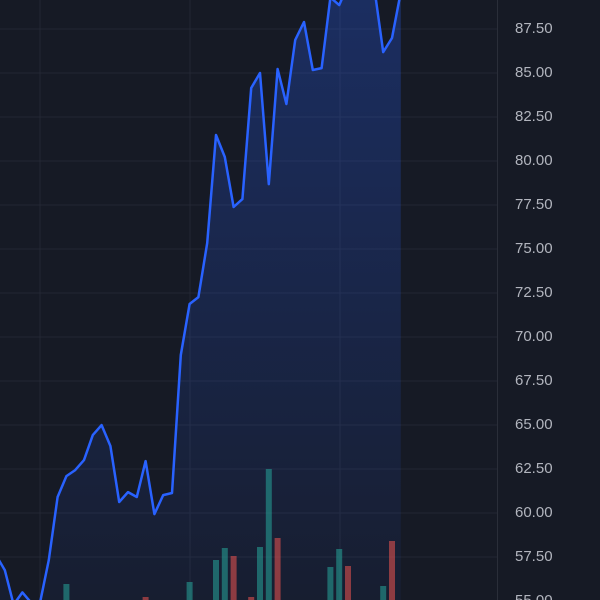 The image size is (600, 600). Describe the element at coordinates (534, 512) in the screenshot. I see `y-tick-label: 60.00` at that location.